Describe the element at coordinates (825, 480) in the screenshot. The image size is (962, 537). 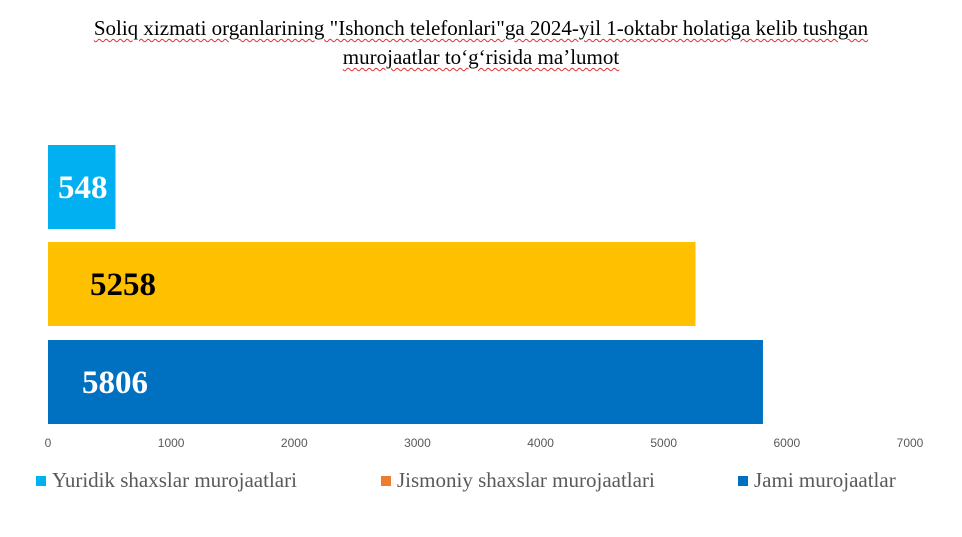
I see `legend-label: Jami murojaatlar` at that location.